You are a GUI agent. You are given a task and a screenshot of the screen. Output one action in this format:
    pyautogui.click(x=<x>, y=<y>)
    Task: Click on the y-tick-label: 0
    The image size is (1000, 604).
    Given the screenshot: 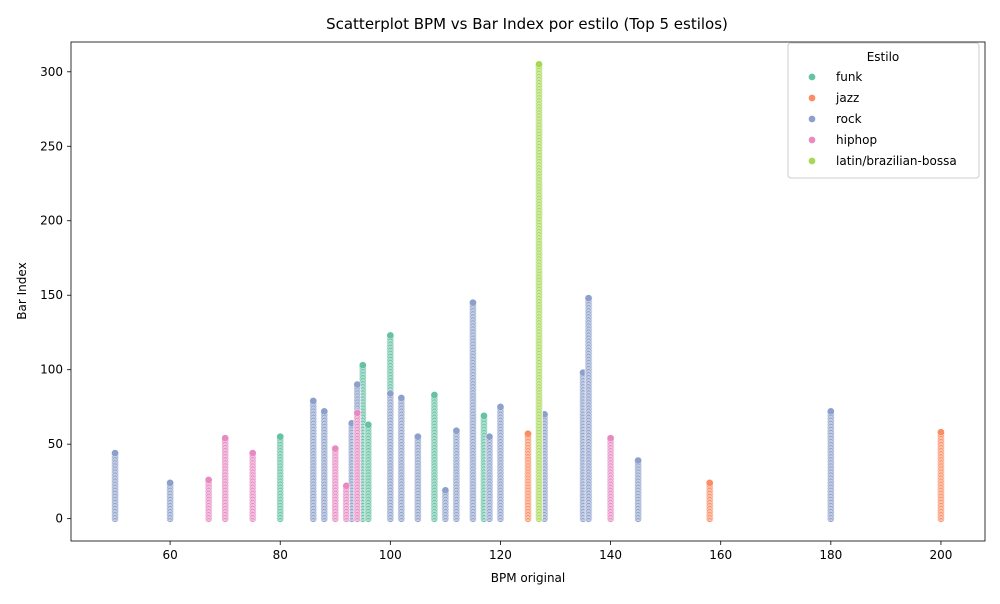 What is the action you would take?
    pyautogui.click(x=59, y=519)
    